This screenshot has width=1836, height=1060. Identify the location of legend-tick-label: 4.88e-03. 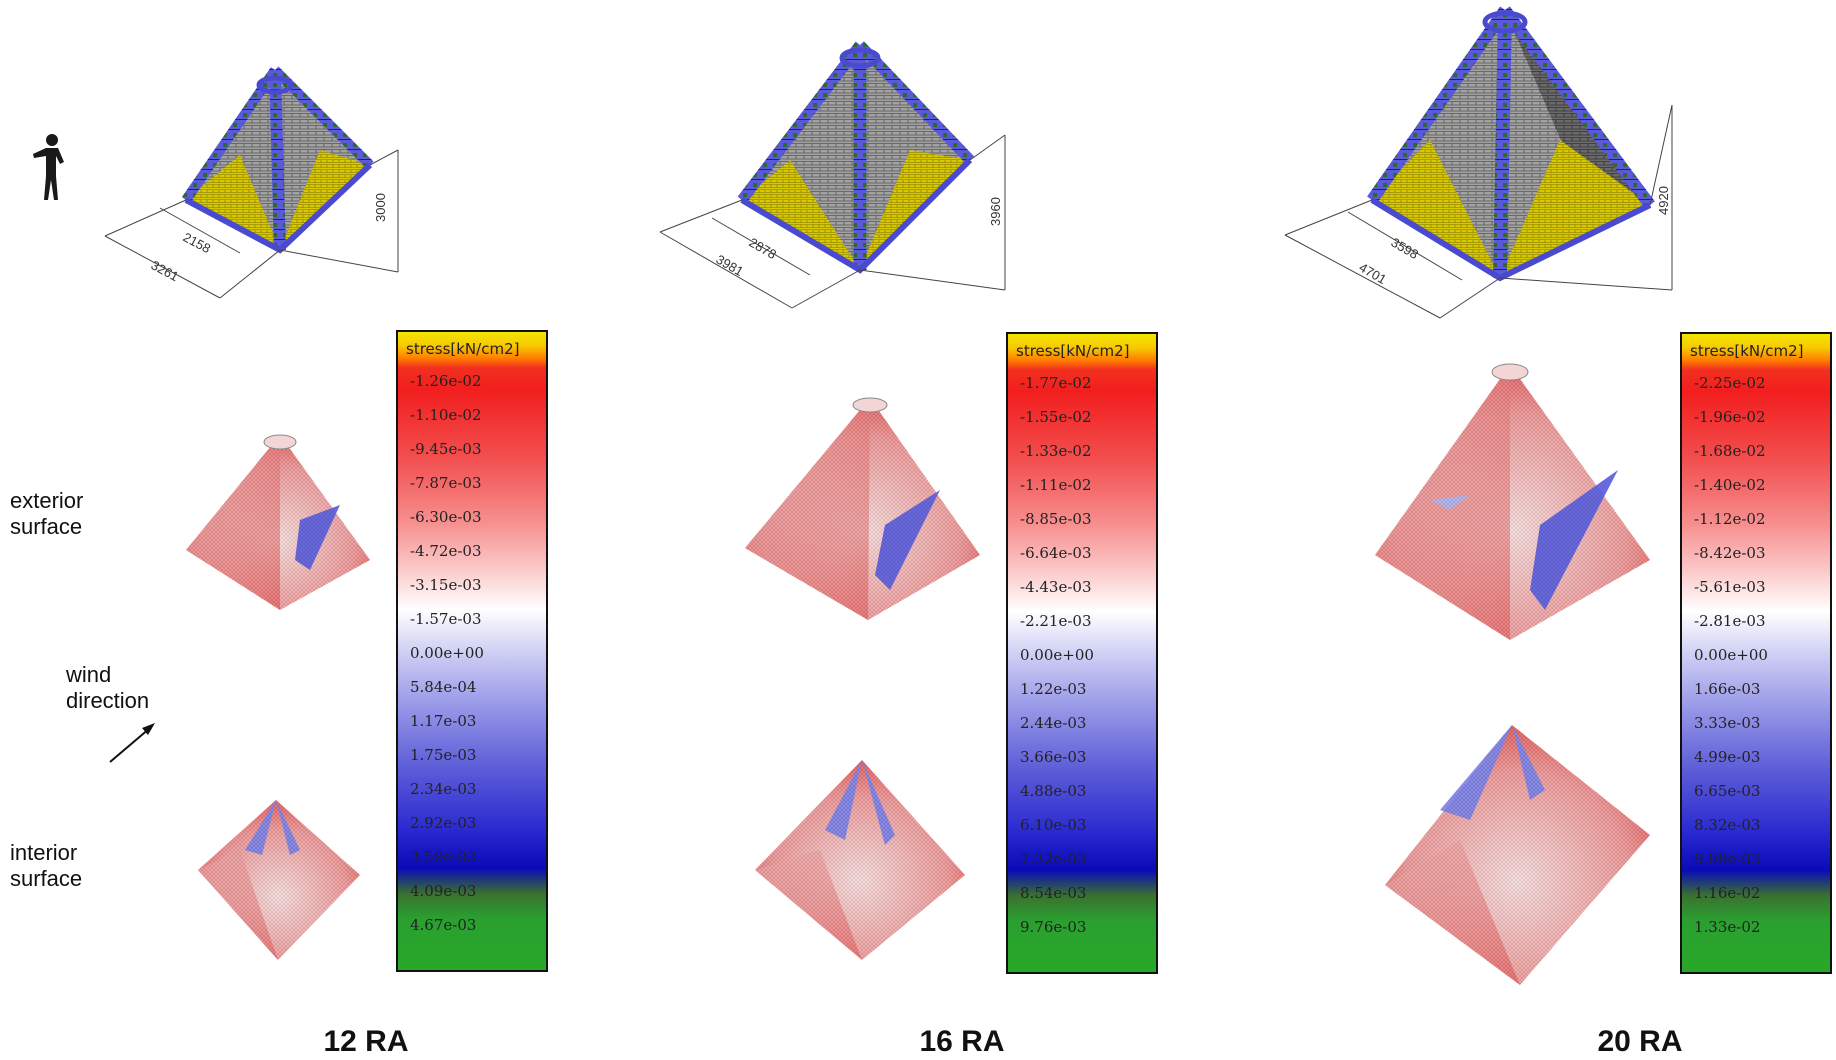
(1053, 791).